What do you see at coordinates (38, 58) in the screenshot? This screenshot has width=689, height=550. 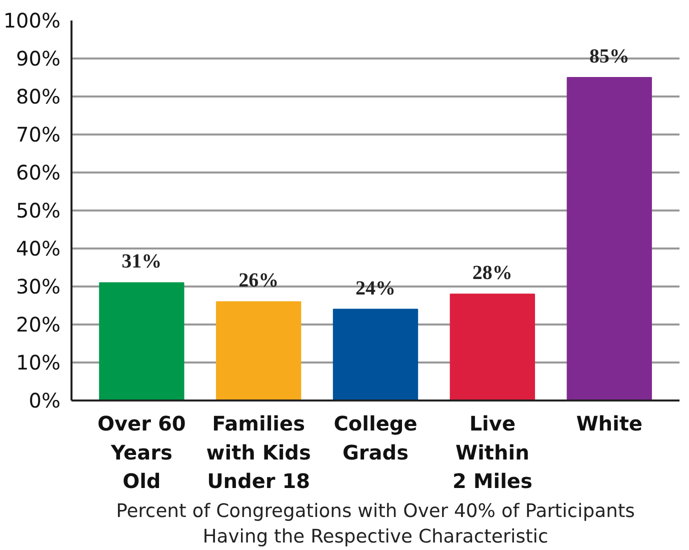 I see `y-tick-label: 90%` at bounding box center [38, 58].